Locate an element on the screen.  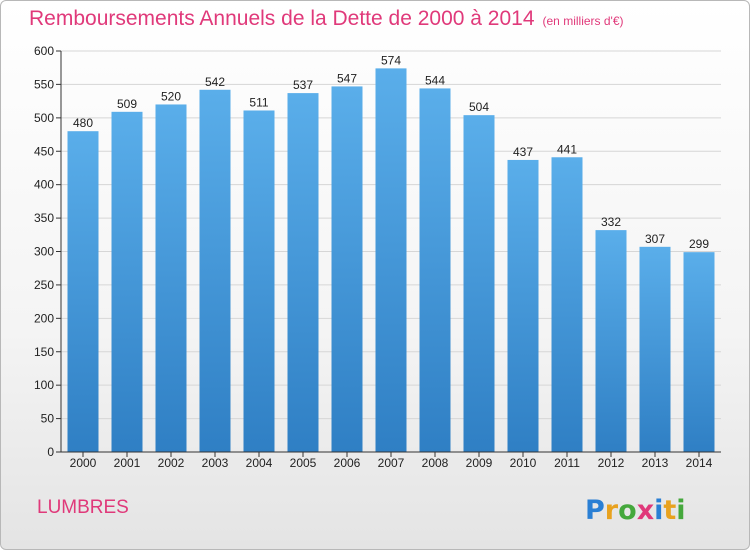
y-tick-label: 200 is located at coordinates (44, 318).